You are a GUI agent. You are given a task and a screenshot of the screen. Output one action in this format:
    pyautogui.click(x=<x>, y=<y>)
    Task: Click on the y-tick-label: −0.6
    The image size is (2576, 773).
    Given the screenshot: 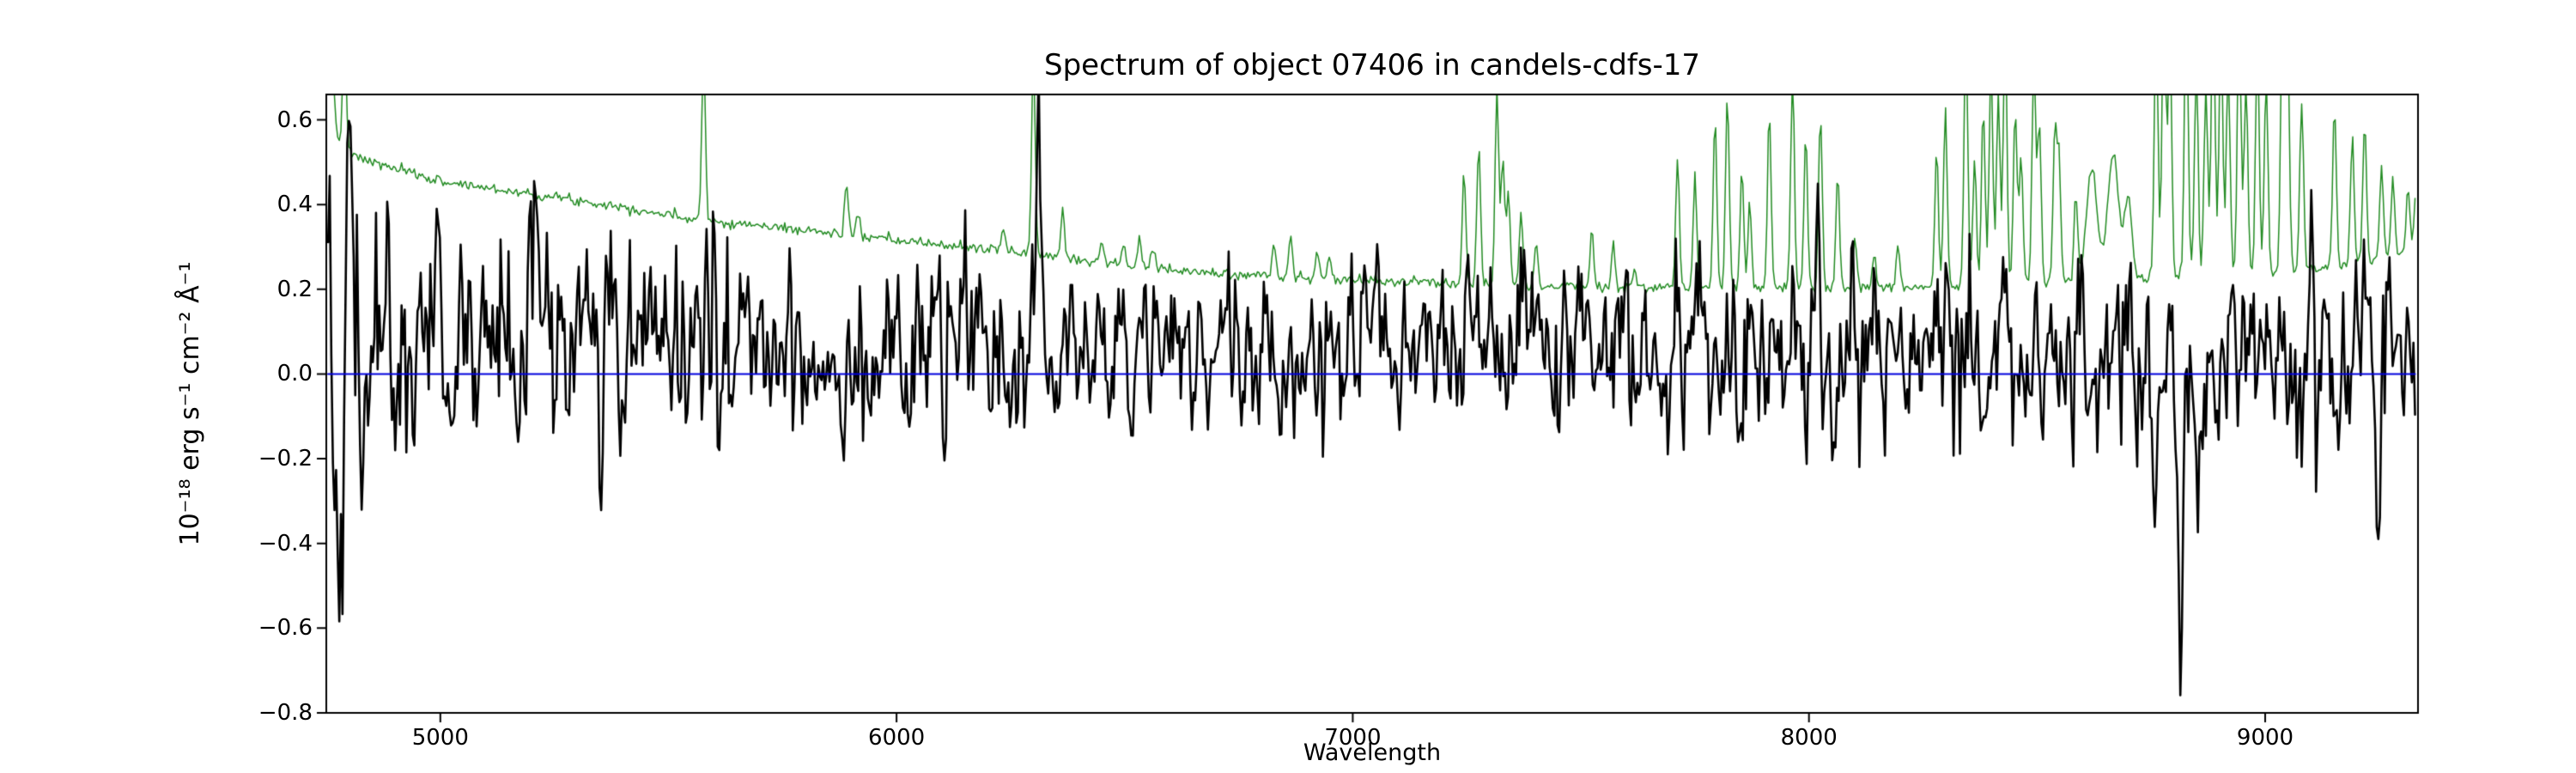 What is the action you would take?
    pyautogui.click(x=285, y=628)
    